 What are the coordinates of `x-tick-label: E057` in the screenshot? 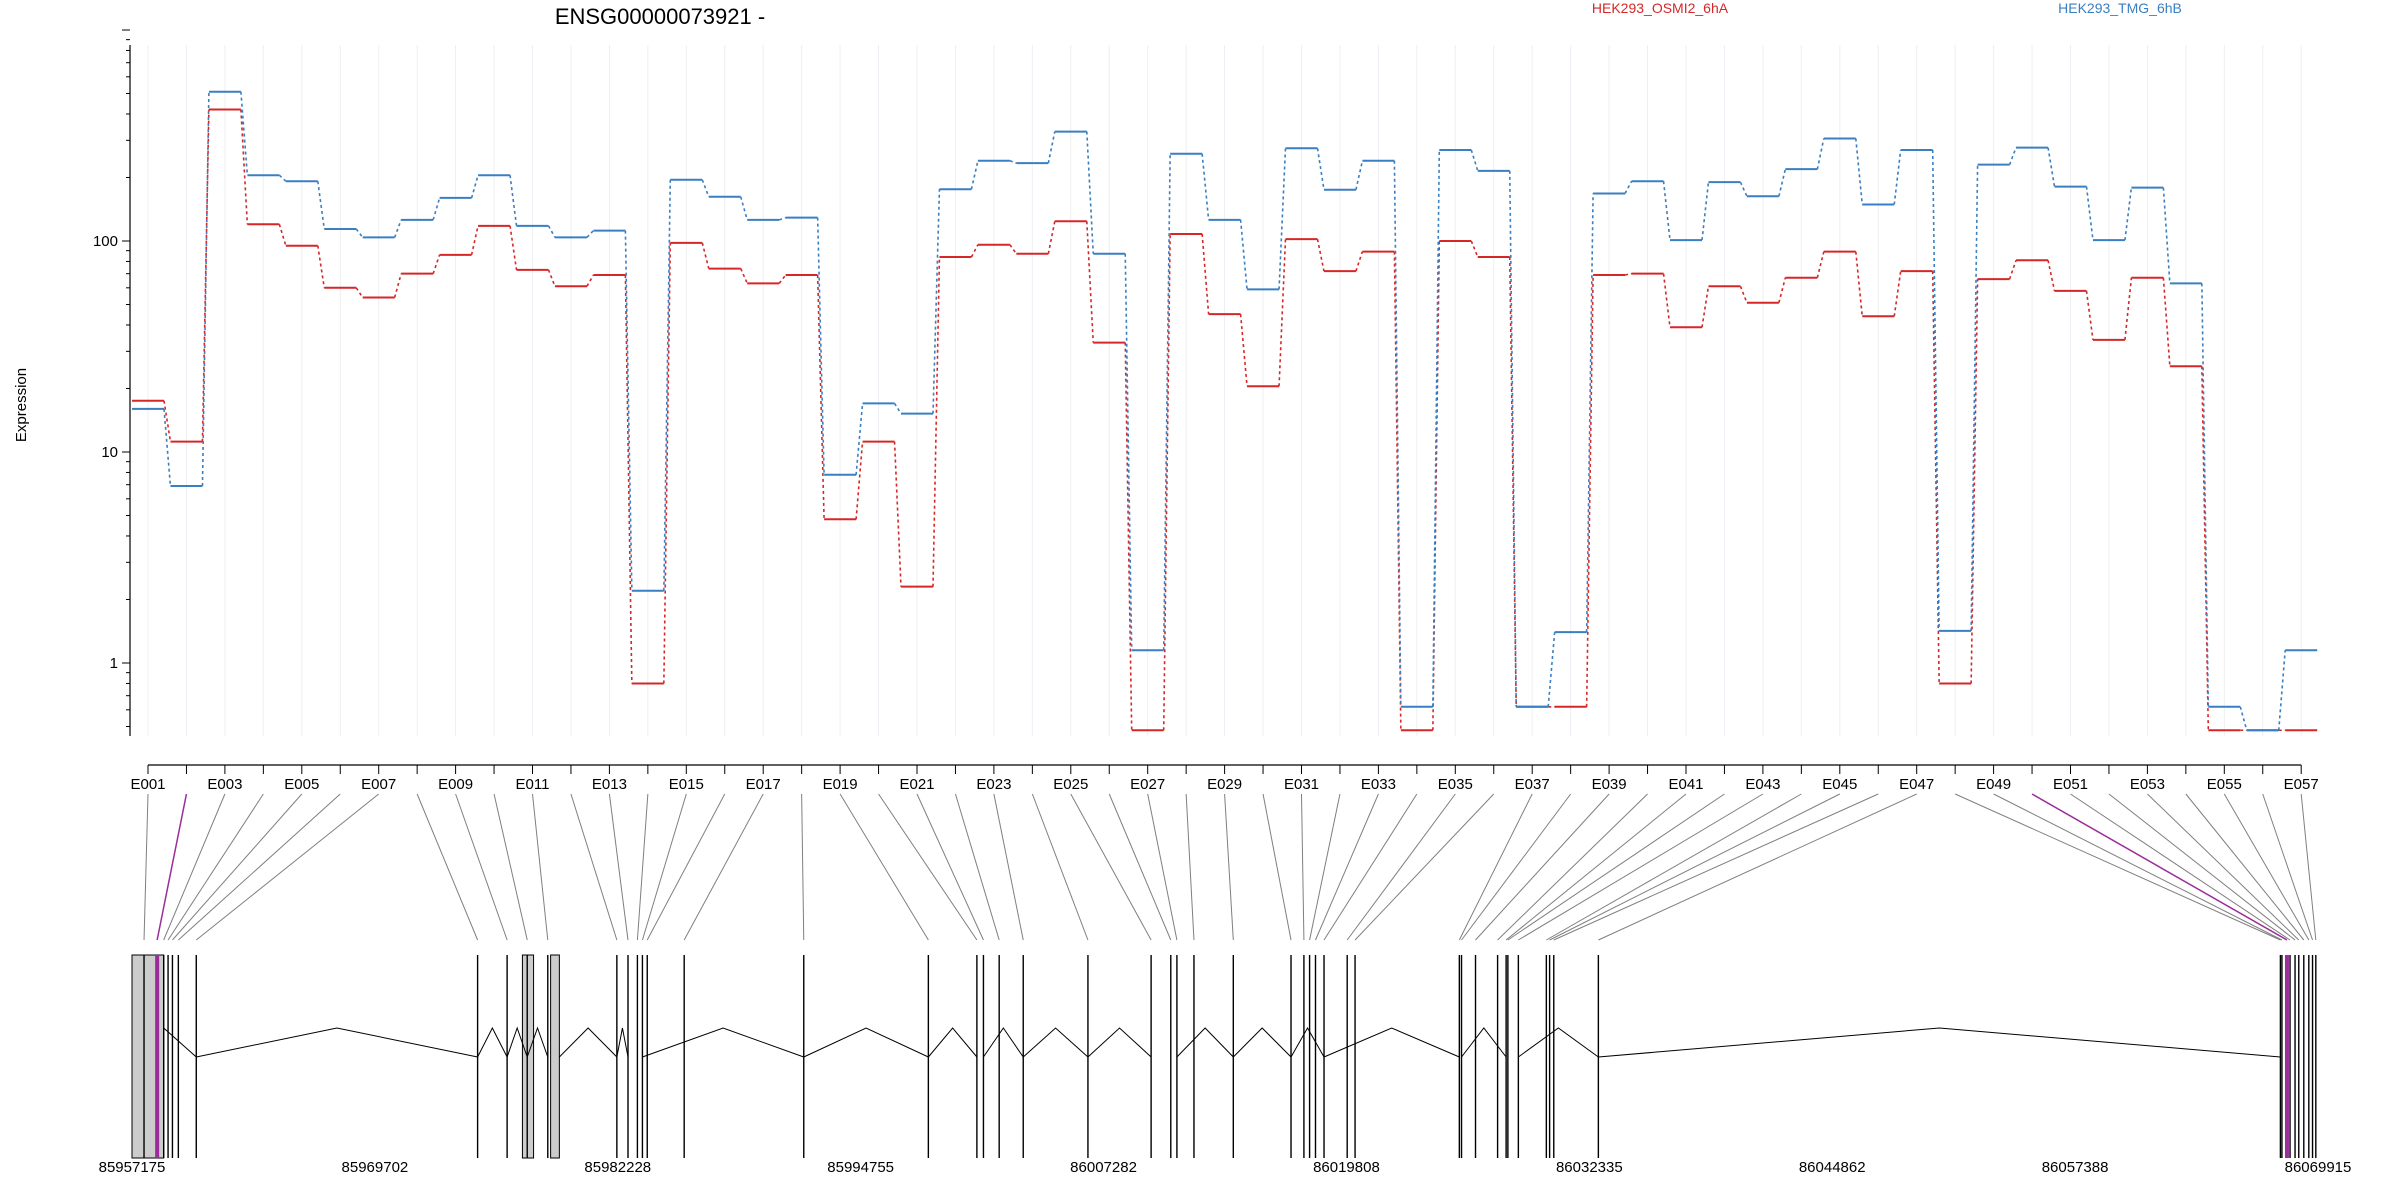 It's located at (2301, 784).